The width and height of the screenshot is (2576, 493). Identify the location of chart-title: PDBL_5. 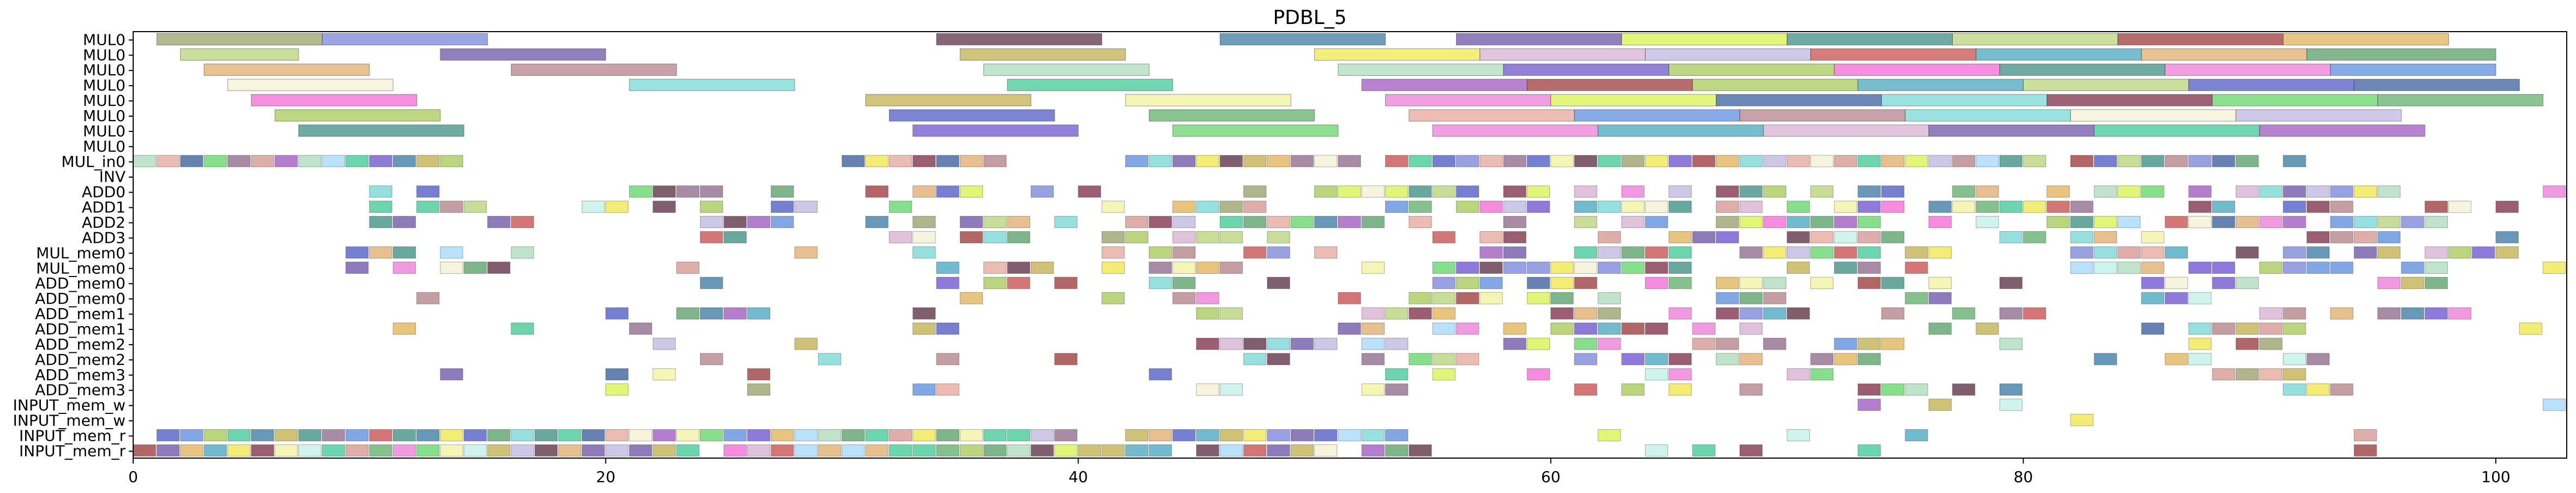
(1309, 18).